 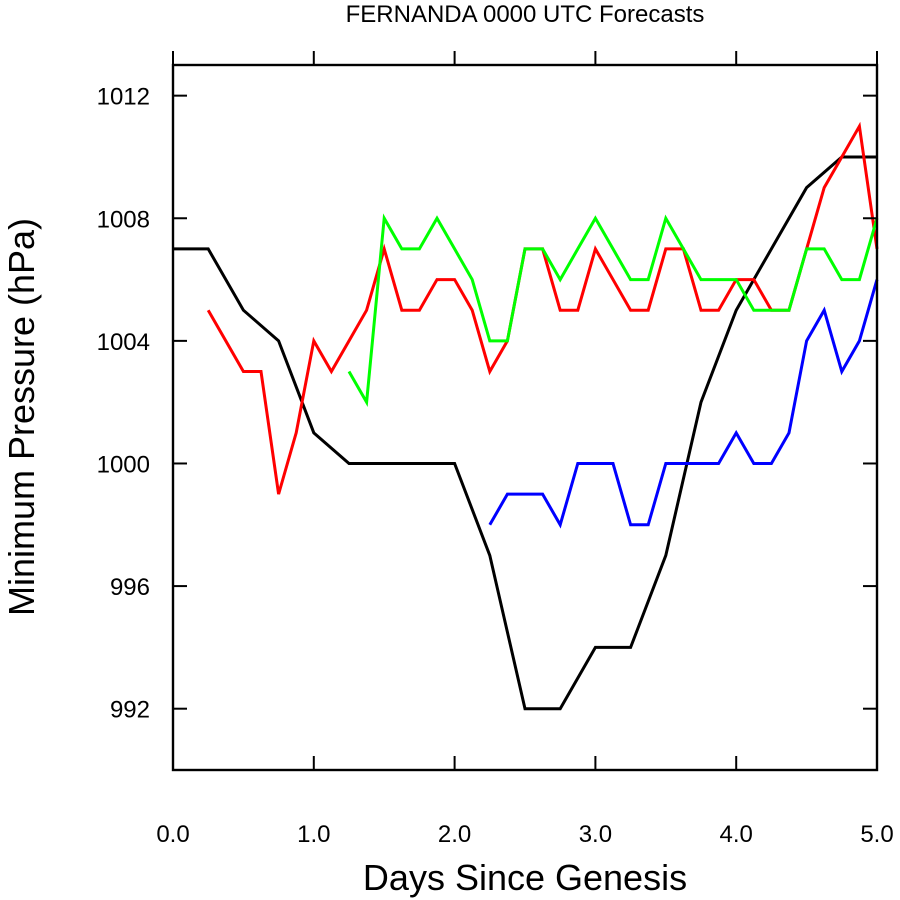 I want to click on y-axis-label: Minimum Pressure (hPa), so click(x=21, y=417).